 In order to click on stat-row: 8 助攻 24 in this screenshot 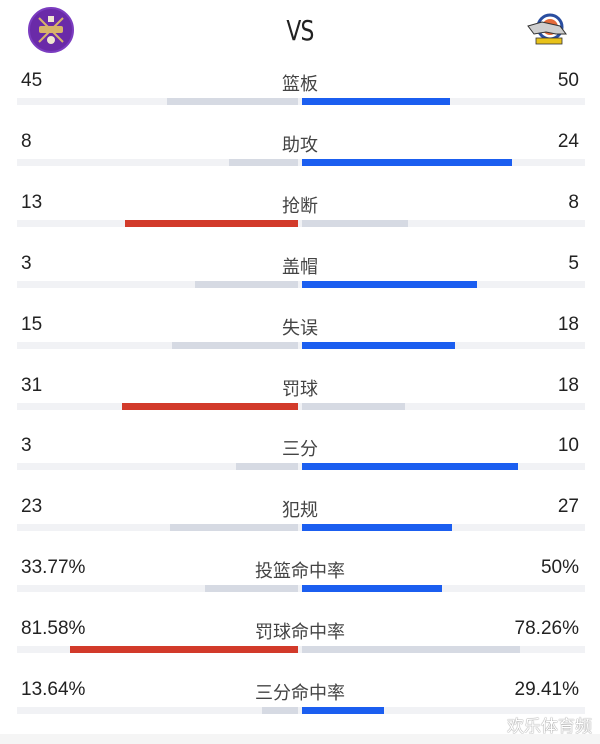, I will do `click(300, 161)`.